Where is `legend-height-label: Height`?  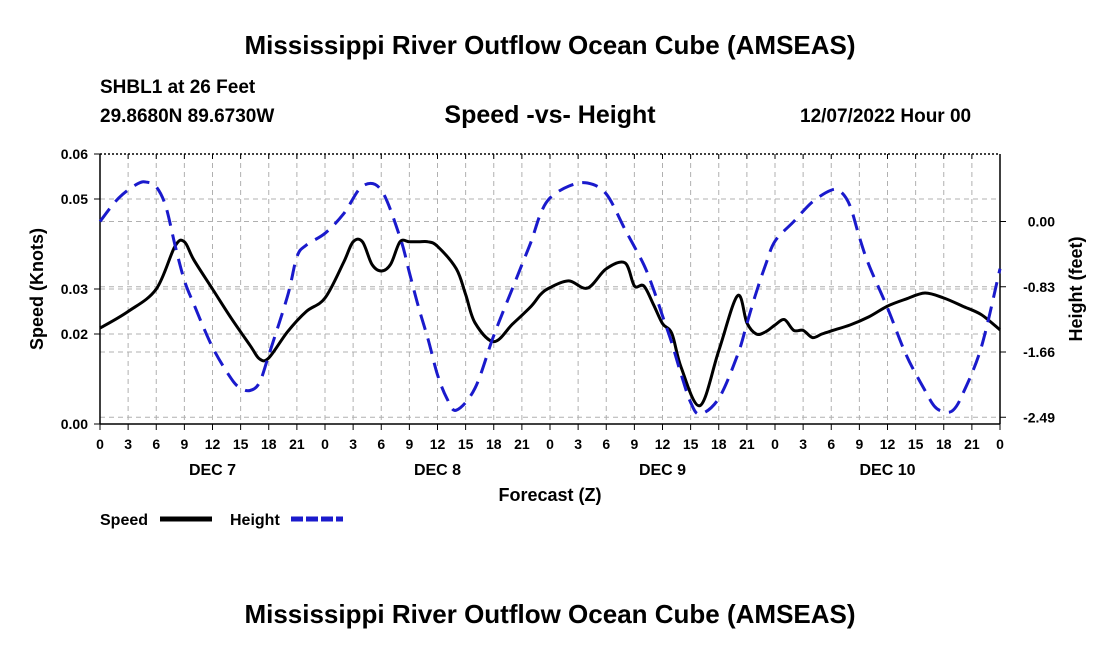
legend-height-label: Height is located at coordinates (255, 520).